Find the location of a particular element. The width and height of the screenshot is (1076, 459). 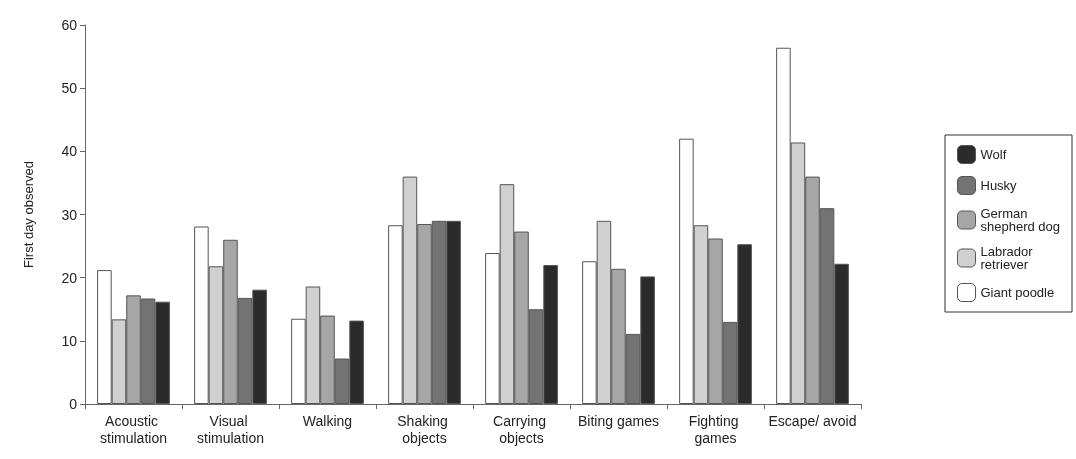

x-tick-label: Walking is located at coordinates (327, 420).